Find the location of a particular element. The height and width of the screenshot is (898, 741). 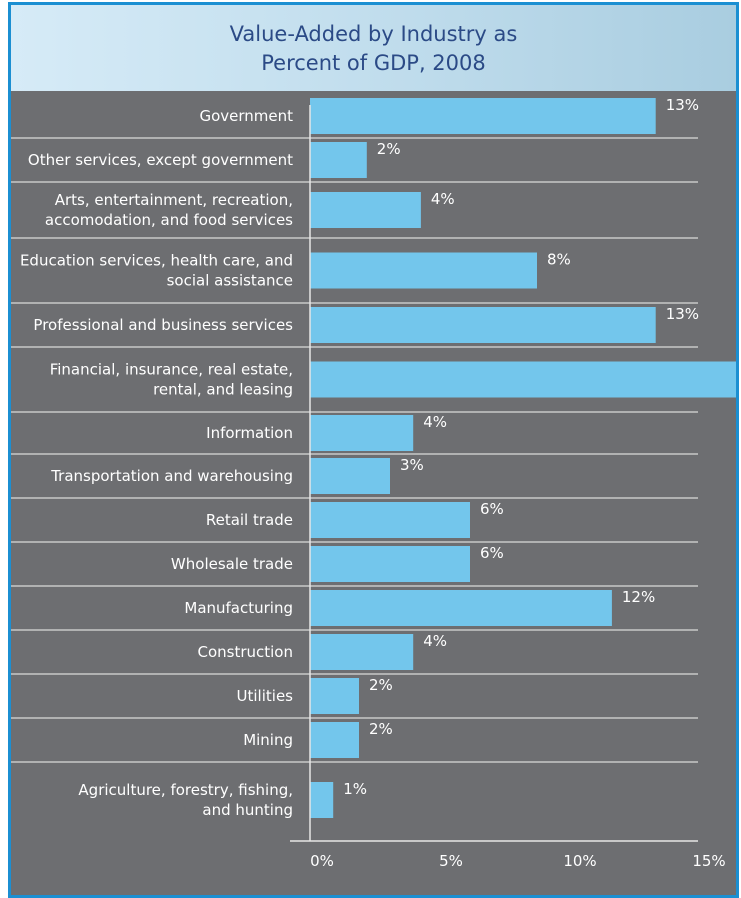

category-label: Agriculture, forestry, fishing, is located at coordinates (185, 790).